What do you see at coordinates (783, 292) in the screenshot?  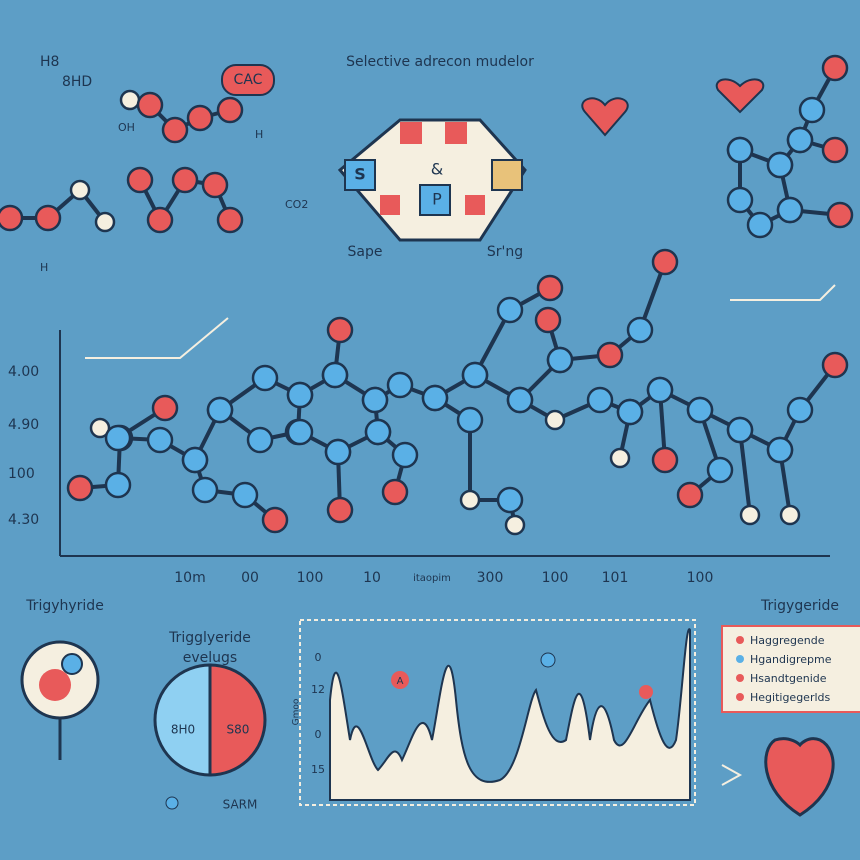 I see `trend-arrow` at bounding box center [783, 292].